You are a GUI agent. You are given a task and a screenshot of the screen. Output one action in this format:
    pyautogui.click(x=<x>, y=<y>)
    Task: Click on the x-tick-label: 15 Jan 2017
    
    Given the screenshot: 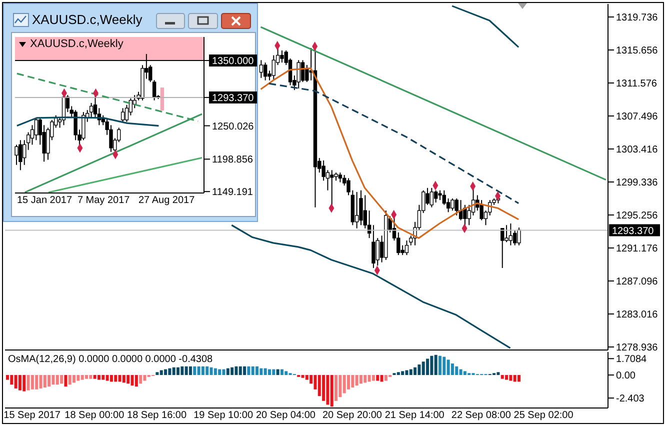 What is the action you would take?
    pyautogui.click(x=44, y=200)
    